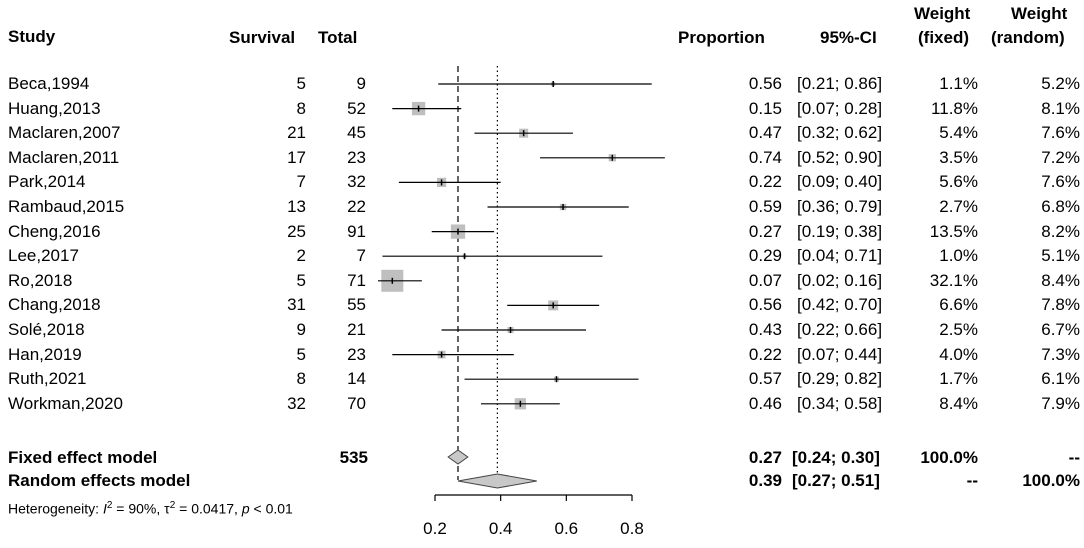  What do you see at coordinates (296, 304) in the screenshot?
I see `study-survival: 31` at bounding box center [296, 304].